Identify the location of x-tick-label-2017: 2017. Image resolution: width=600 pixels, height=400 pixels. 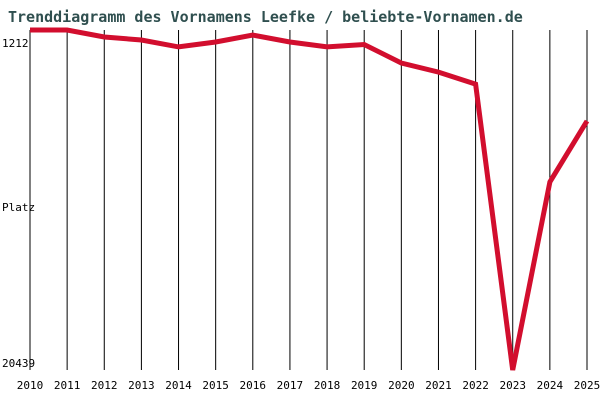
(290, 385).